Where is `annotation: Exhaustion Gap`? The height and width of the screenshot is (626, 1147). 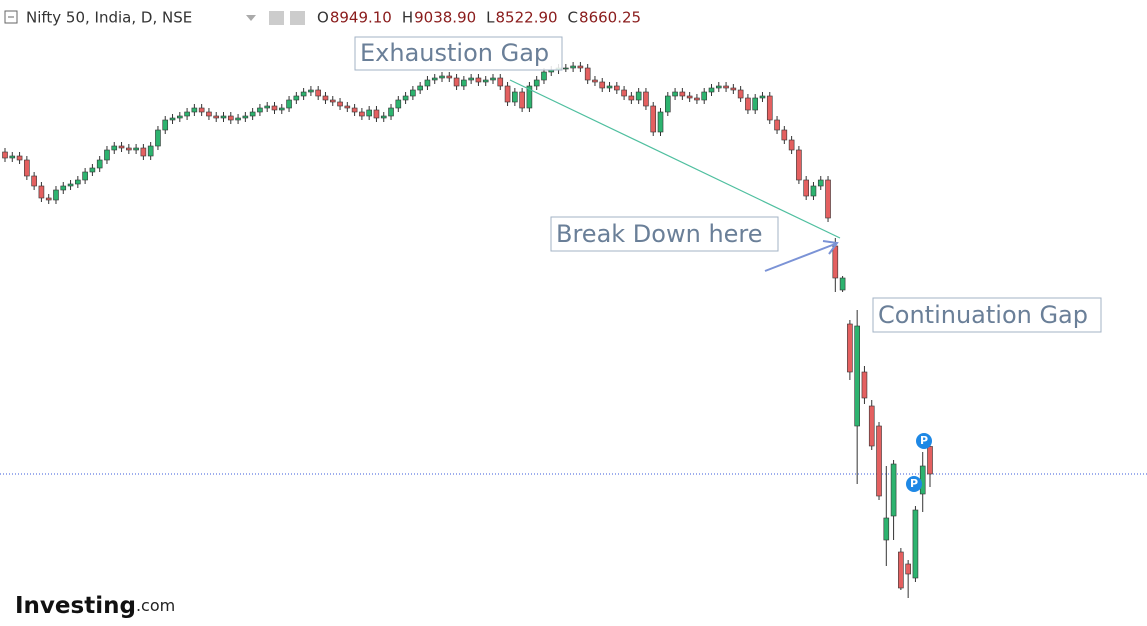
annotation: Exhaustion Gap is located at coordinates (454, 53).